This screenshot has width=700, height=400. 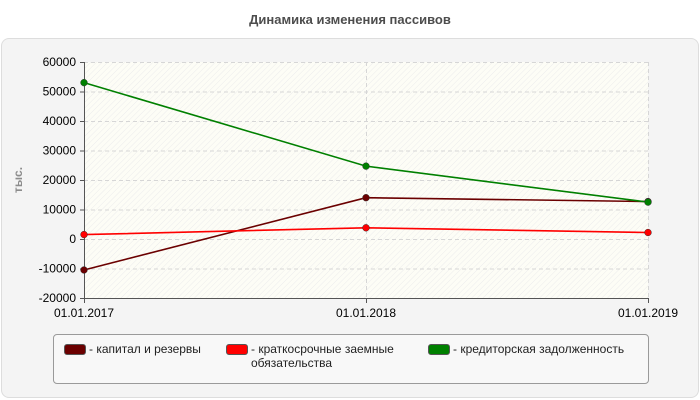 I want to click on x-tick-label: 01.01.2019, so click(x=648, y=313).